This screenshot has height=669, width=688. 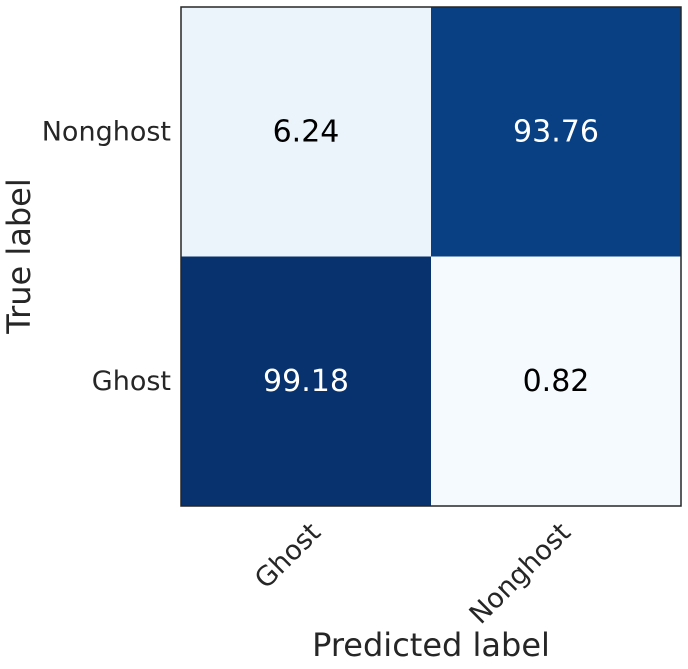 I want to click on cell-value-label: 6.24, so click(x=306, y=131).